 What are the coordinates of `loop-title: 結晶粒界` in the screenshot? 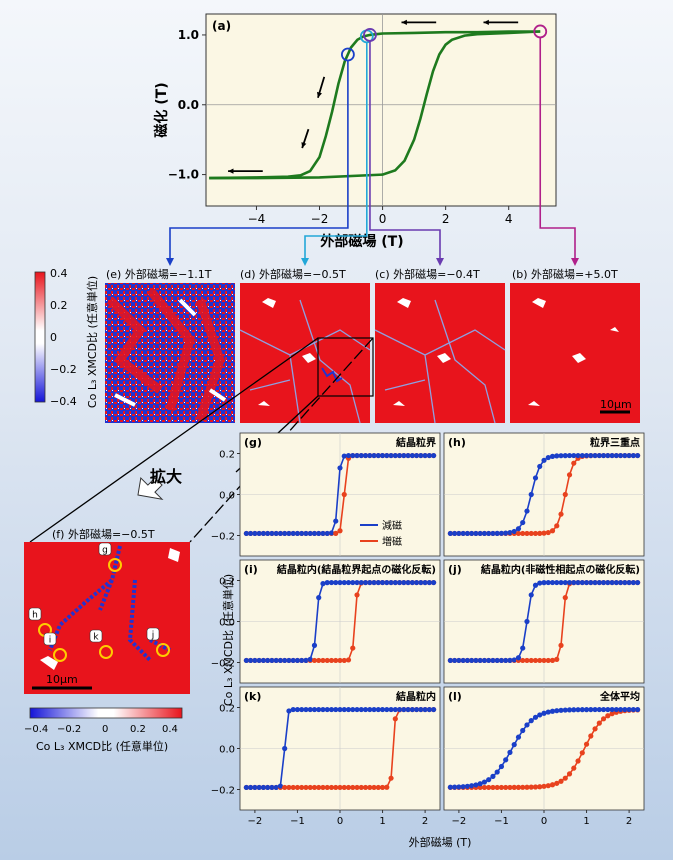 It's located at (416, 442).